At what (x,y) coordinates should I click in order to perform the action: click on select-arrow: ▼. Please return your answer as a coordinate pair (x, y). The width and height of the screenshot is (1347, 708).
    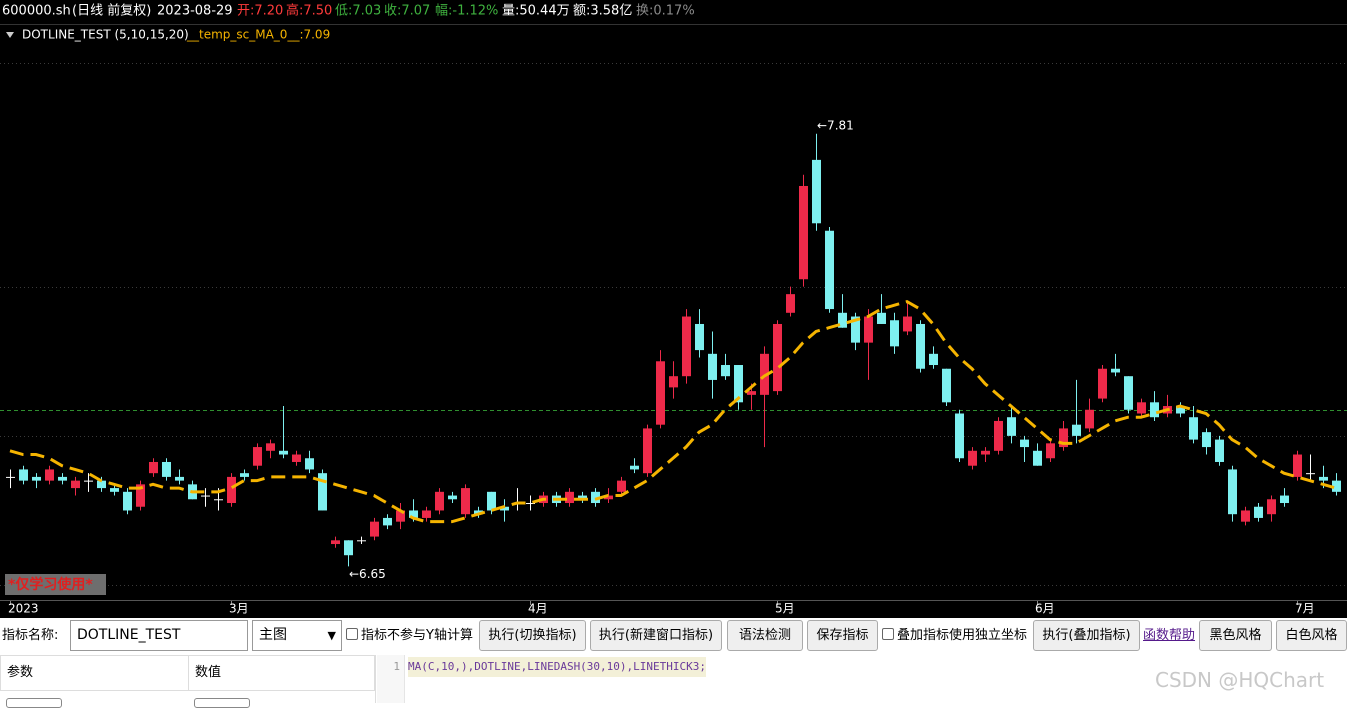
    Looking at the image, I should click on (331, 635).